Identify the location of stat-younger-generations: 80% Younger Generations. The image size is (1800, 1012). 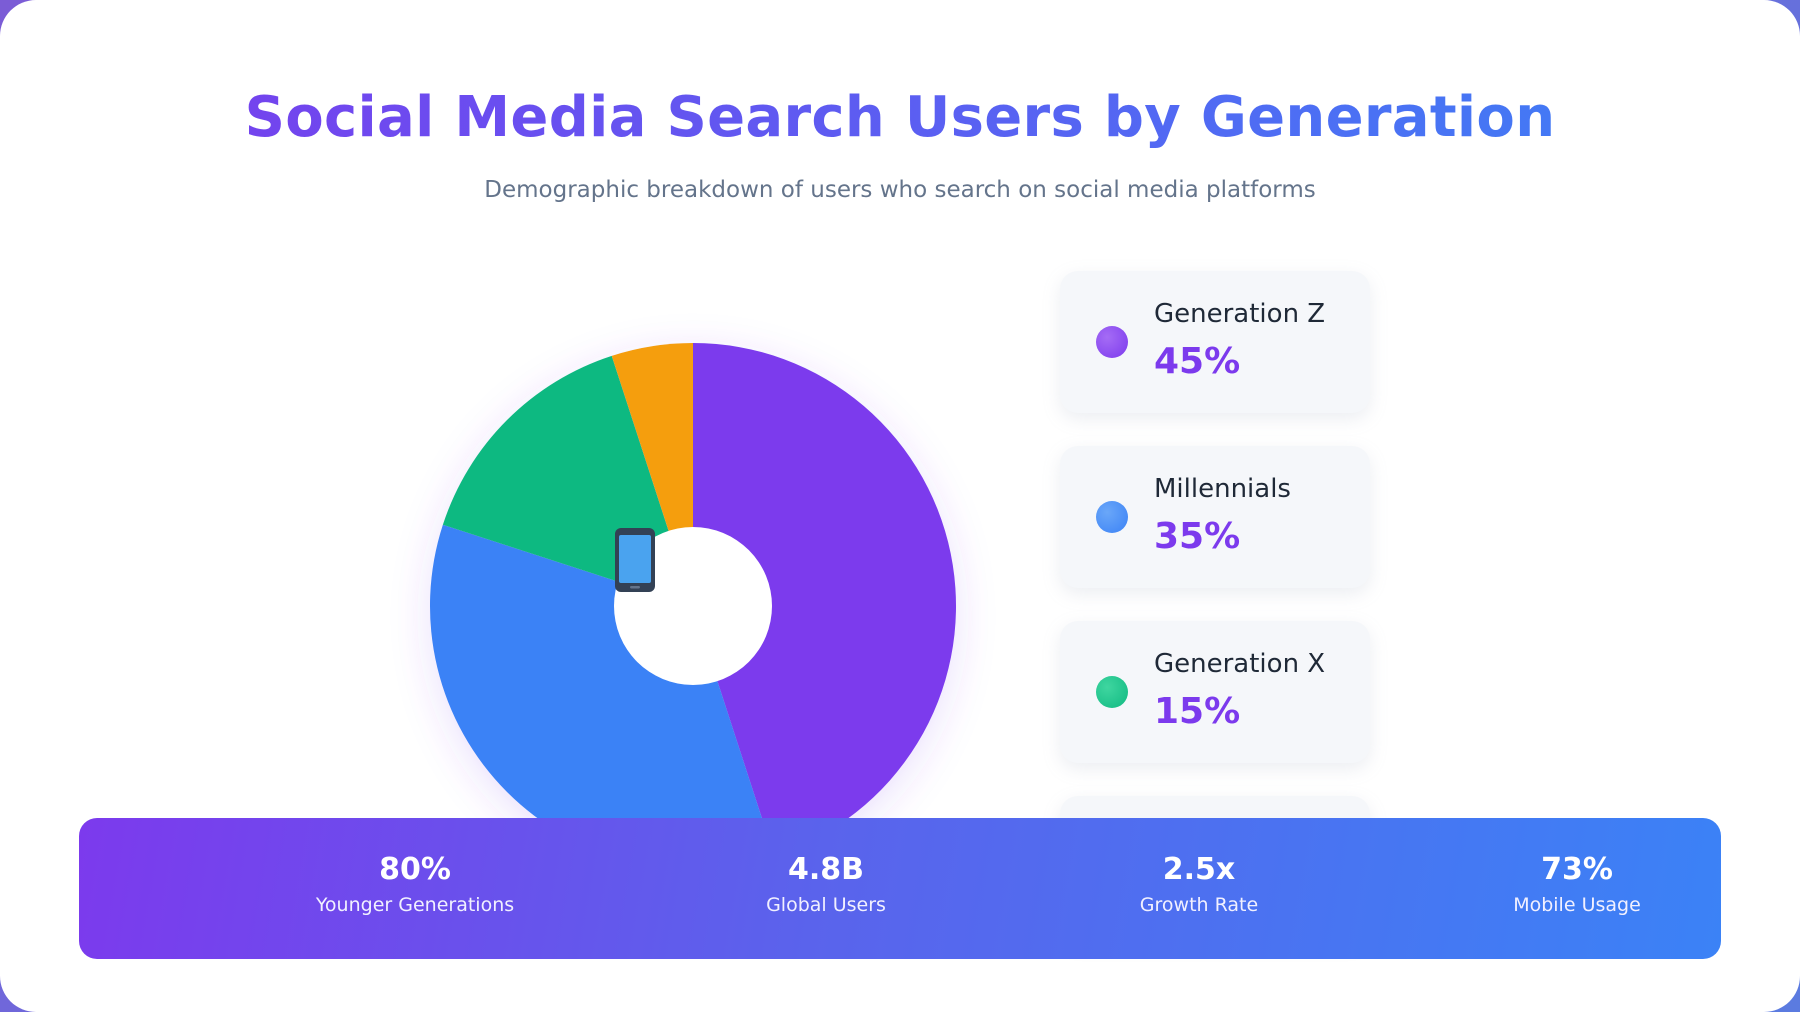
(415, 884).